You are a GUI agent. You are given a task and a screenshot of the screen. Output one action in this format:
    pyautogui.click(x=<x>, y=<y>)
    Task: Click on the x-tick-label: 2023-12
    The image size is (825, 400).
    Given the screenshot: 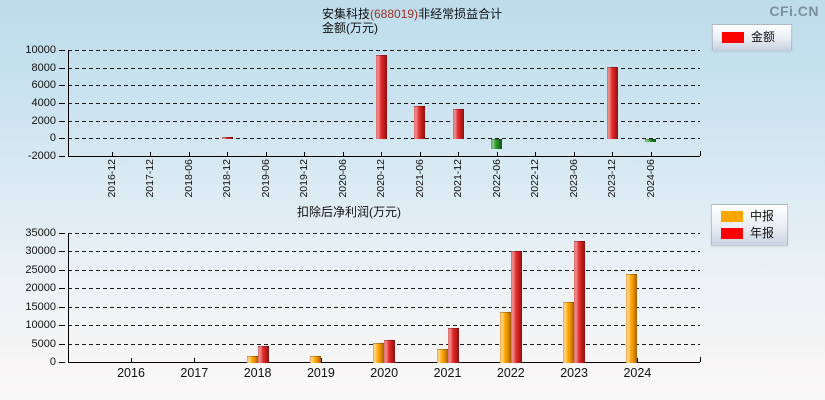 What is the action you would take?
    pyautogui.click(x=612, y=178)
    